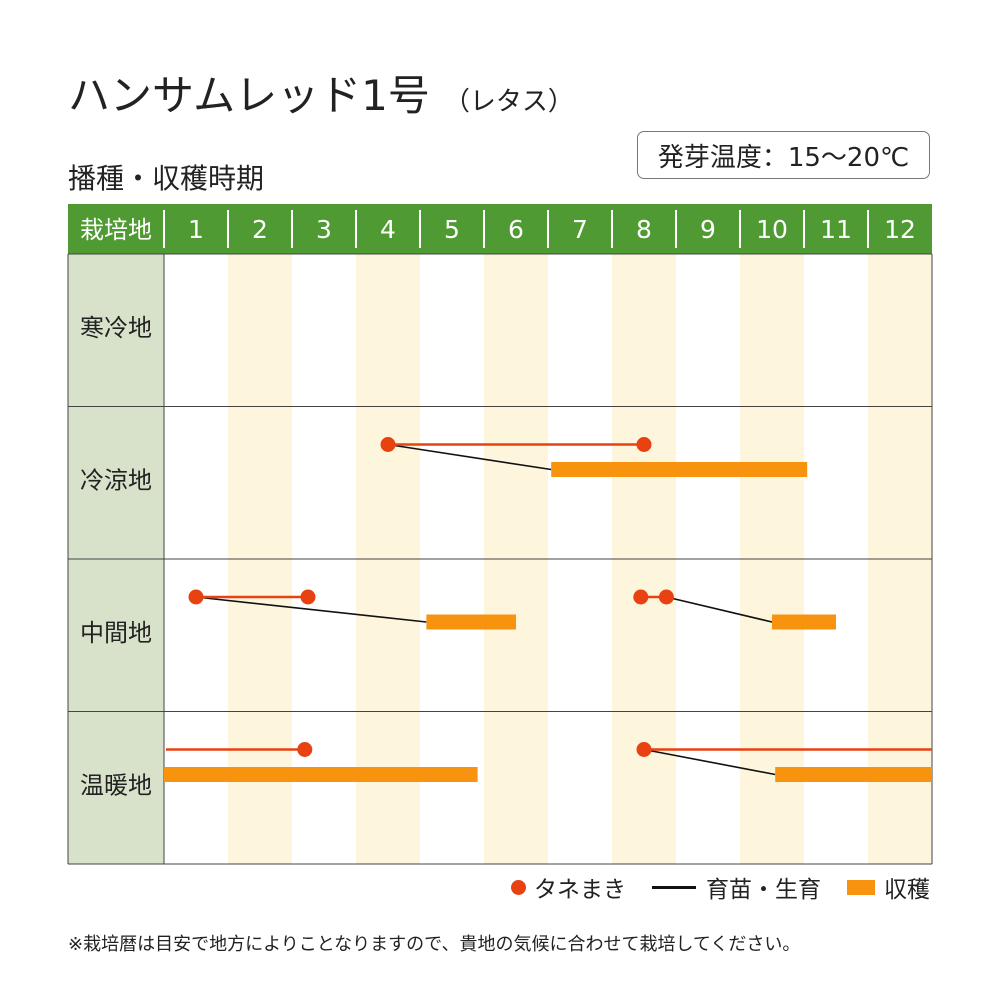 The height and width of the screenshot is (1000, 1000). Describe the element at coordinates (260, 229) in the screenshot. I see `month-label: 2` at that location.